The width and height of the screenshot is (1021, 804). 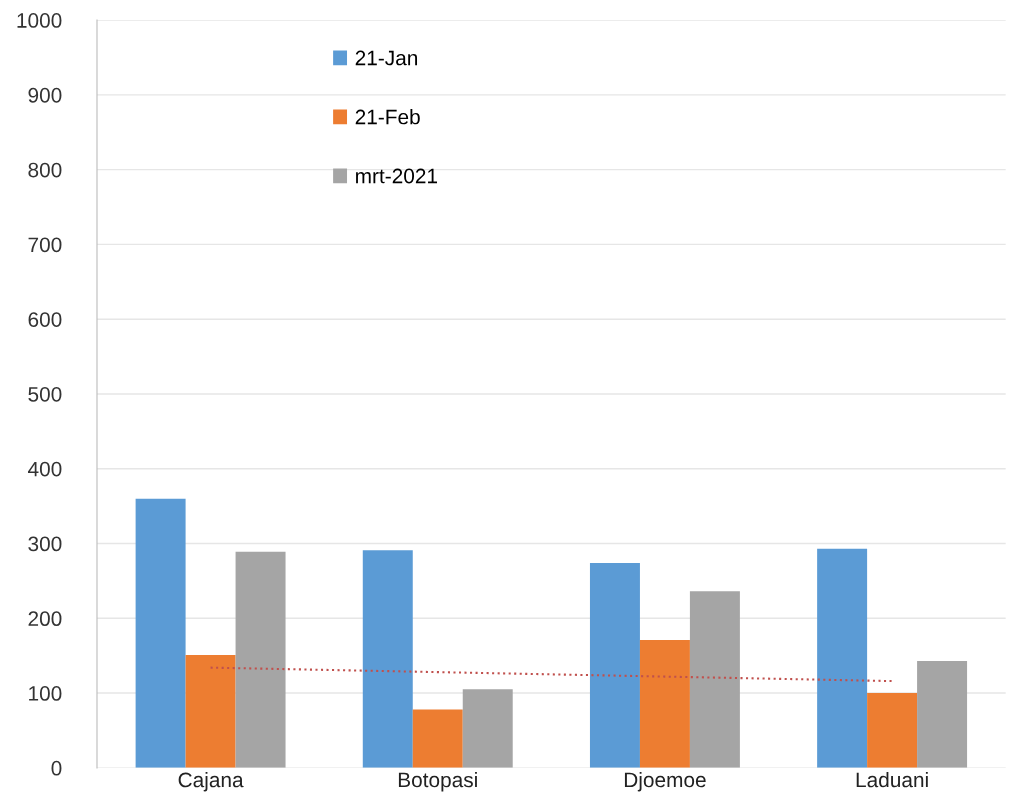 What do you see at coordinates (211, 781) in the screenshot?
I see `x-tick-label: Cajana` at bounding box center [211, 781].